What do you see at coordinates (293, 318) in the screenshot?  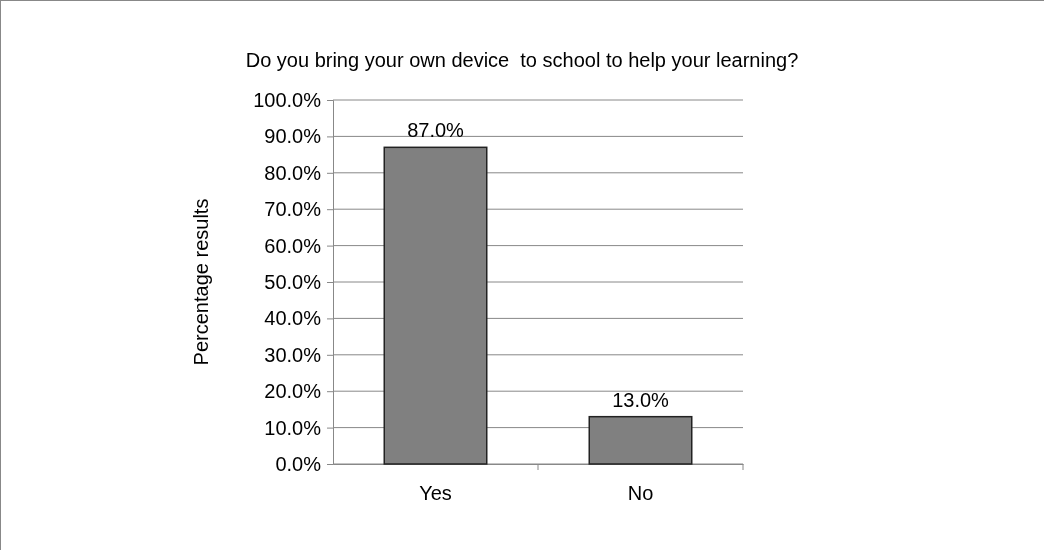 I see `y-tick-label: 40.0%` at bounding box center [293, 318].